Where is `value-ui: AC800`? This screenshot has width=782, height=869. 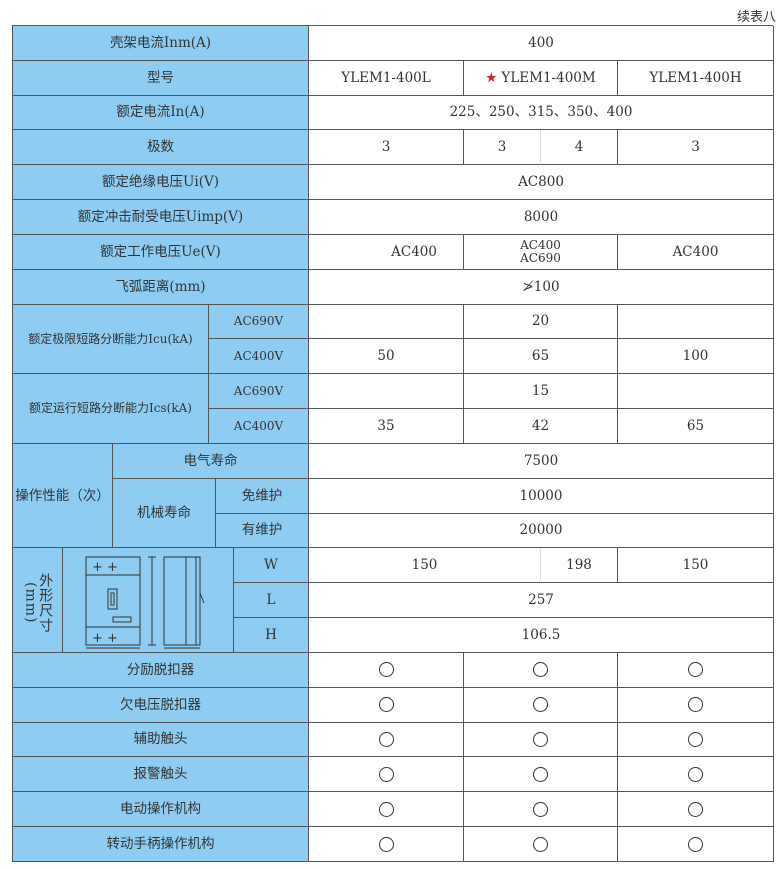
value-ui: AC800 is located at coordinates (541, 183).